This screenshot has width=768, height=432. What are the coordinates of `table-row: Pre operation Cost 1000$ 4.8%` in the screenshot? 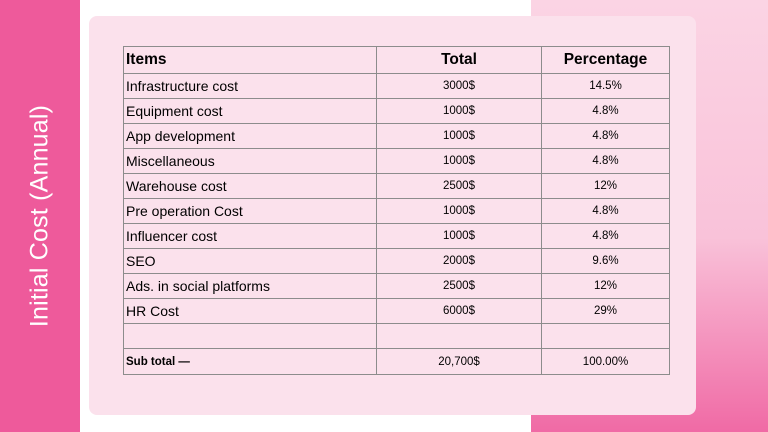 It's located at (396, 211).